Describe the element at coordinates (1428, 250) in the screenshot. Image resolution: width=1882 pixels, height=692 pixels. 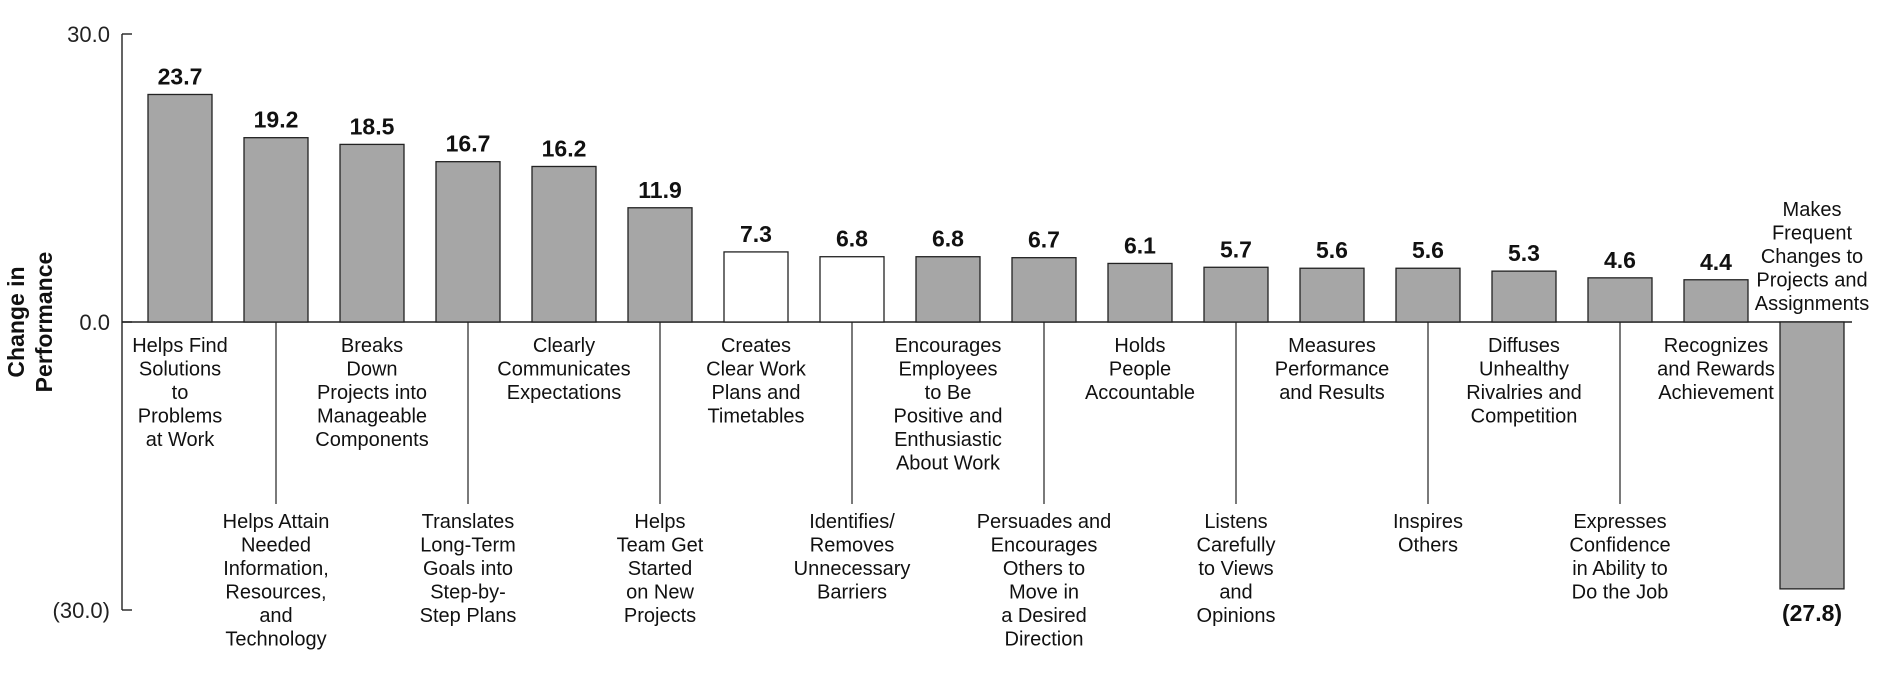
I see `bar-value-label: 5.6` at that location.